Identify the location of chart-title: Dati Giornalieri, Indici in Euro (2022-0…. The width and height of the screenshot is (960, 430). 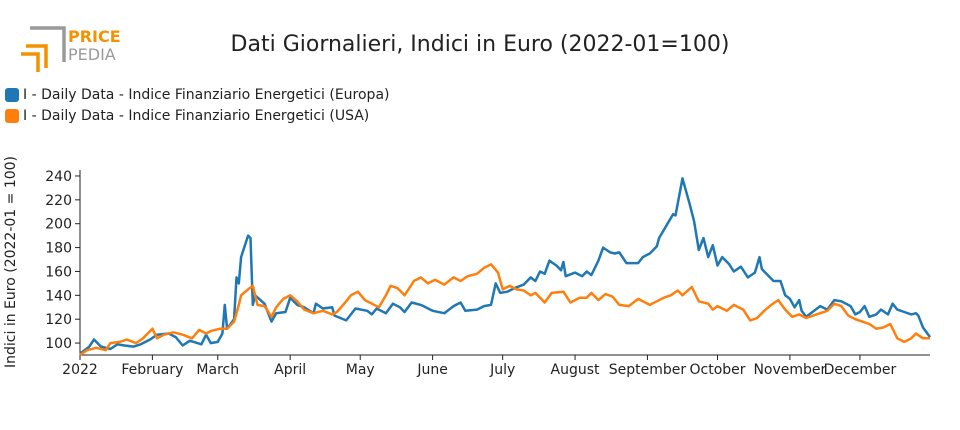
(480, 44).